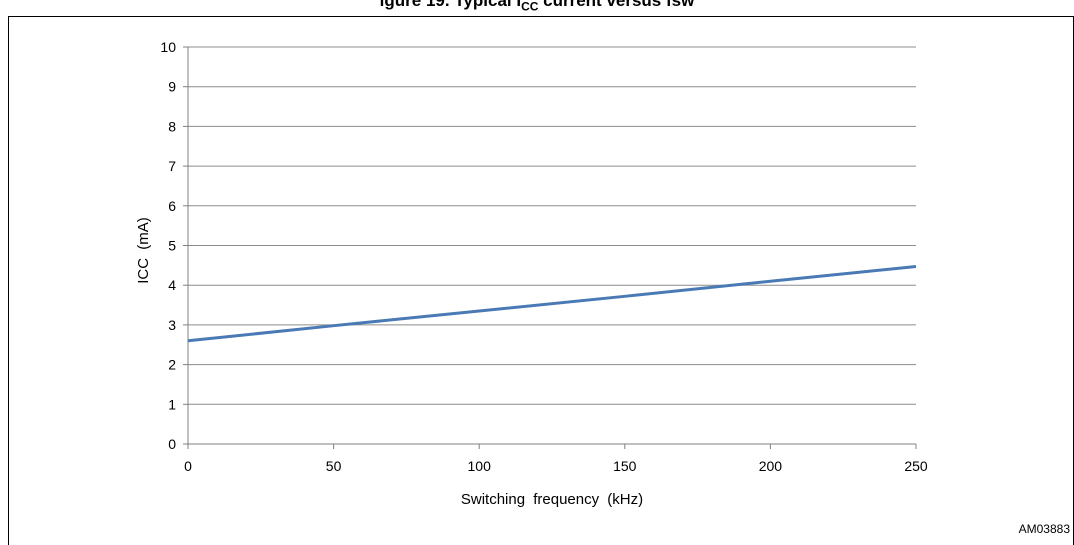  Describe the element at coordinates (188, 466) in the screenshot. I see `x-tick-label: 0` at that location.